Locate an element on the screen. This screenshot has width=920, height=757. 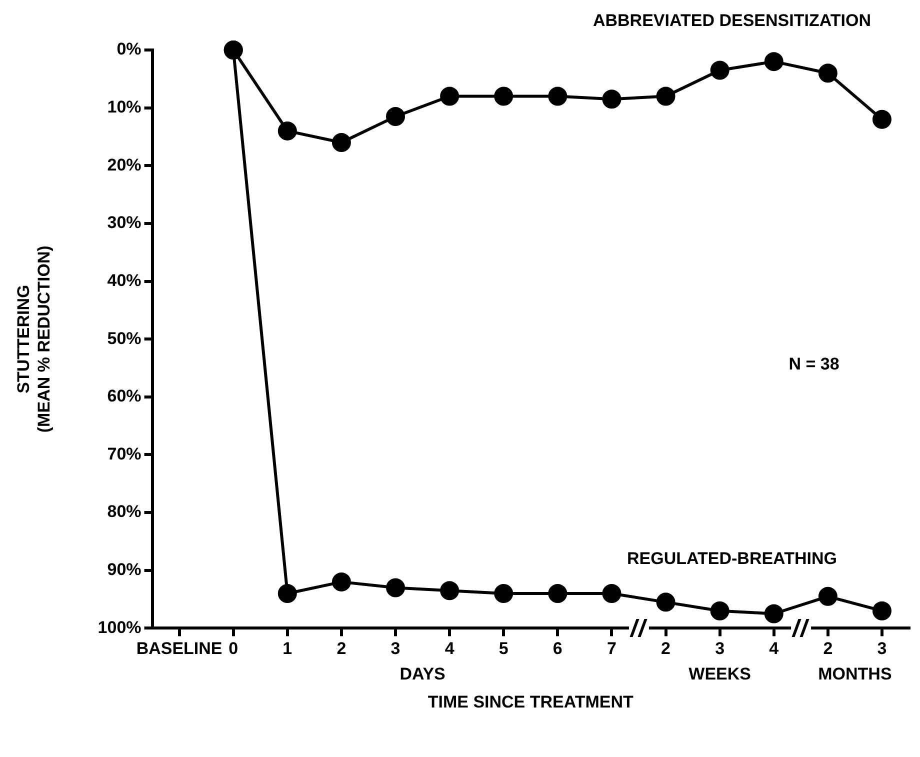
y-tick-label: 80% is located at coordinates (124, 512).